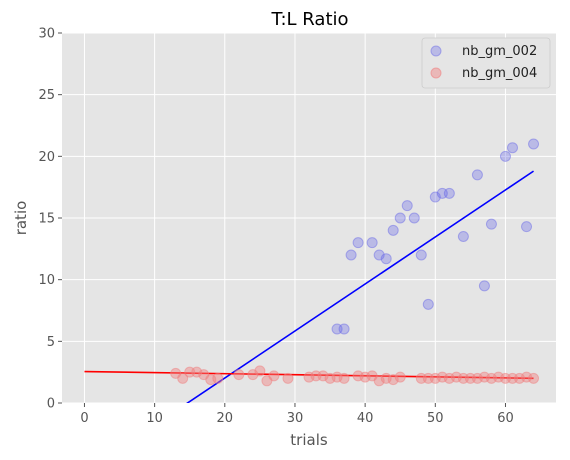 The height and width of the screenshot is (460, 570). I want to click on y-tick-label: 5, so click(51, 342).